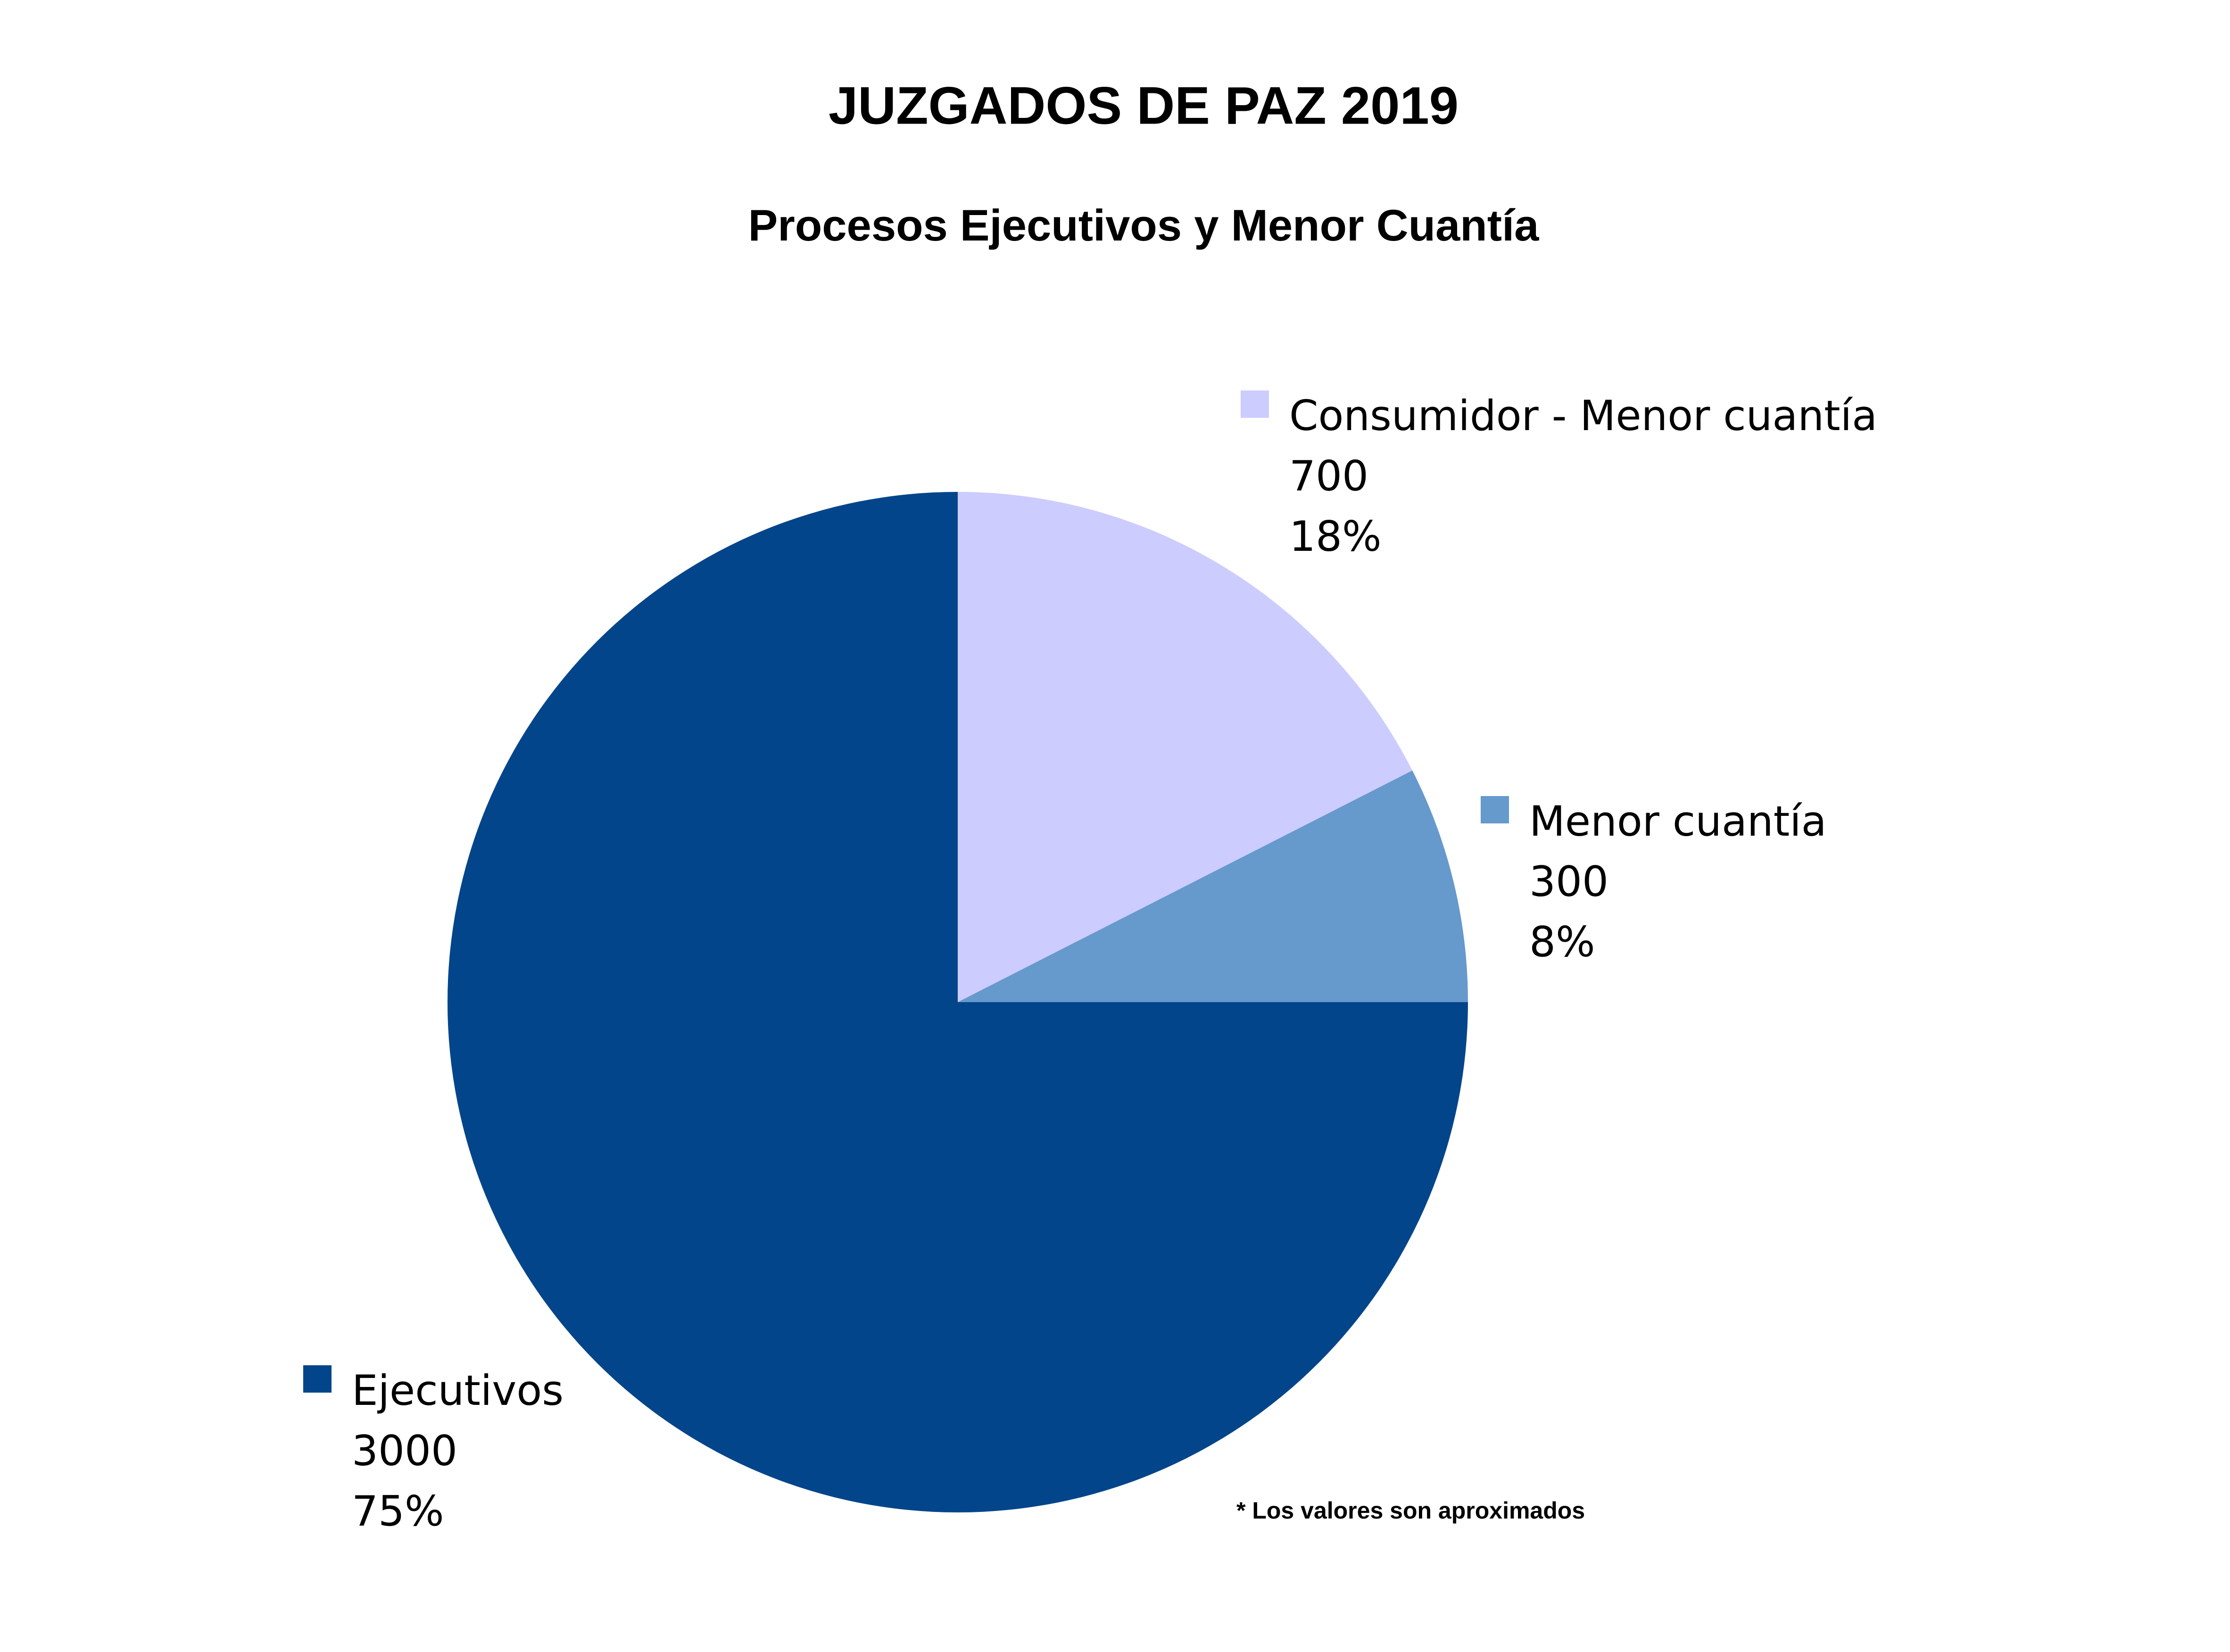 This screenshot has width=2230, height=1652. Describe the element at coordinates (1569, 882) in the screenshot. I see `slice-value: 300` at that location.